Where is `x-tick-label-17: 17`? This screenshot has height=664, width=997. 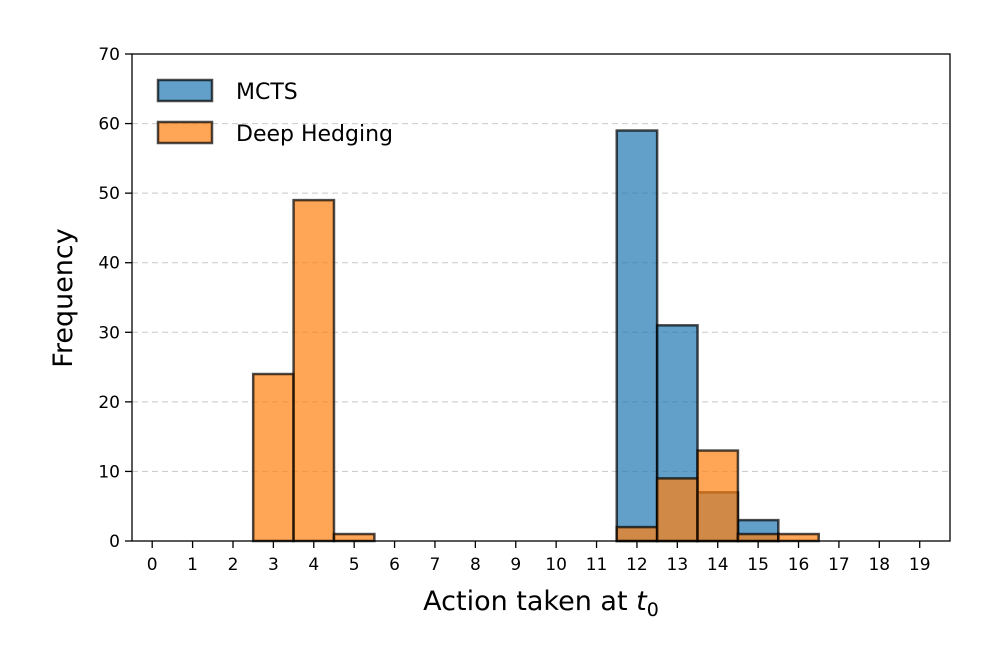 x-tick-label-17: 17 is located at coordinates (839, 565).